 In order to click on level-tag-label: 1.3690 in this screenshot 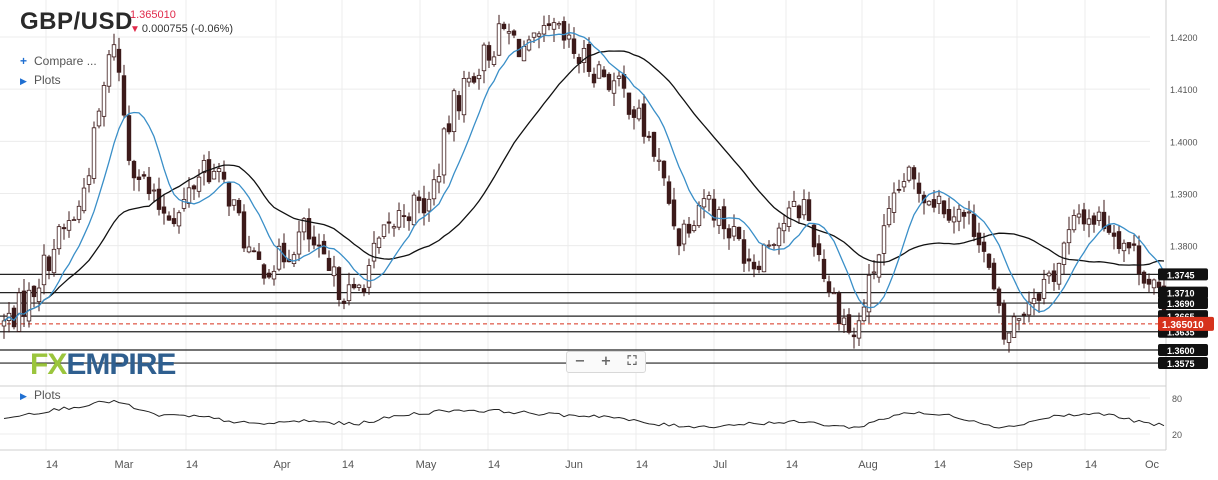, I will do `click(1181, 304)`.